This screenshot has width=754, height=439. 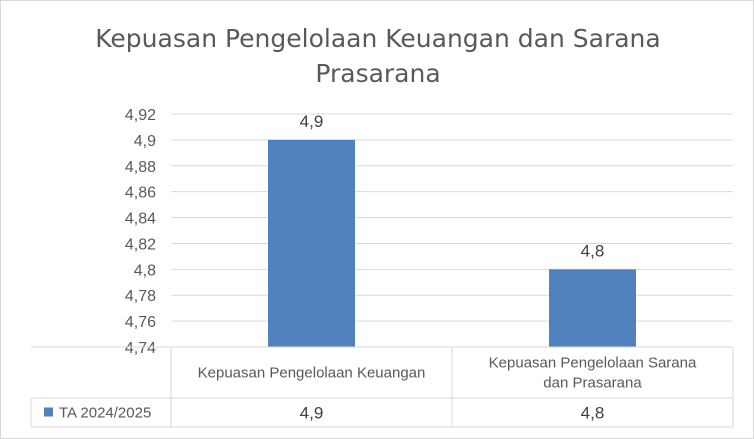 What do you see at coordinates (105, 413) in the screenshot?
I see `legend-label: TA 2024/2025` at bounding box center [105, 413].